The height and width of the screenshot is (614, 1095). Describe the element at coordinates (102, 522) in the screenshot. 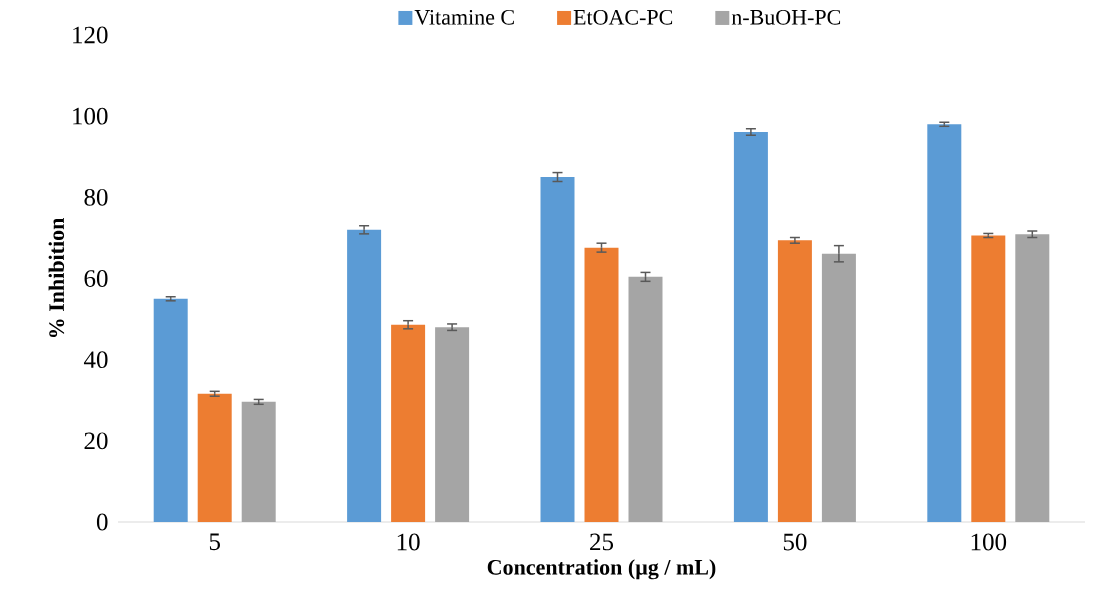

I see `y-tick-label: 0` at that location.